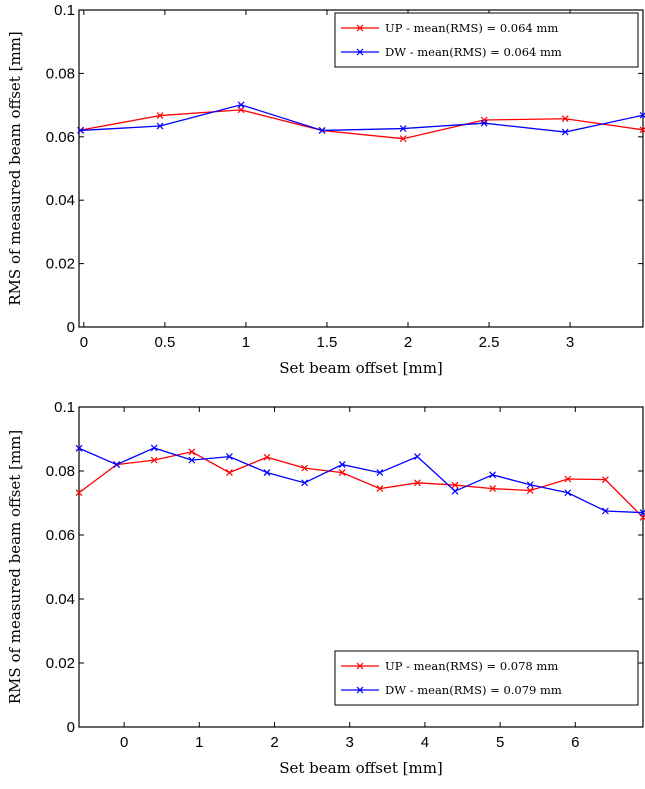 The width and height of the screenshot is (645, 789). Describe the element at coordinates (473, 690) in the screenshot. I see `legend-label: DW - mean(RMS) = 0.079 mm` at that location.